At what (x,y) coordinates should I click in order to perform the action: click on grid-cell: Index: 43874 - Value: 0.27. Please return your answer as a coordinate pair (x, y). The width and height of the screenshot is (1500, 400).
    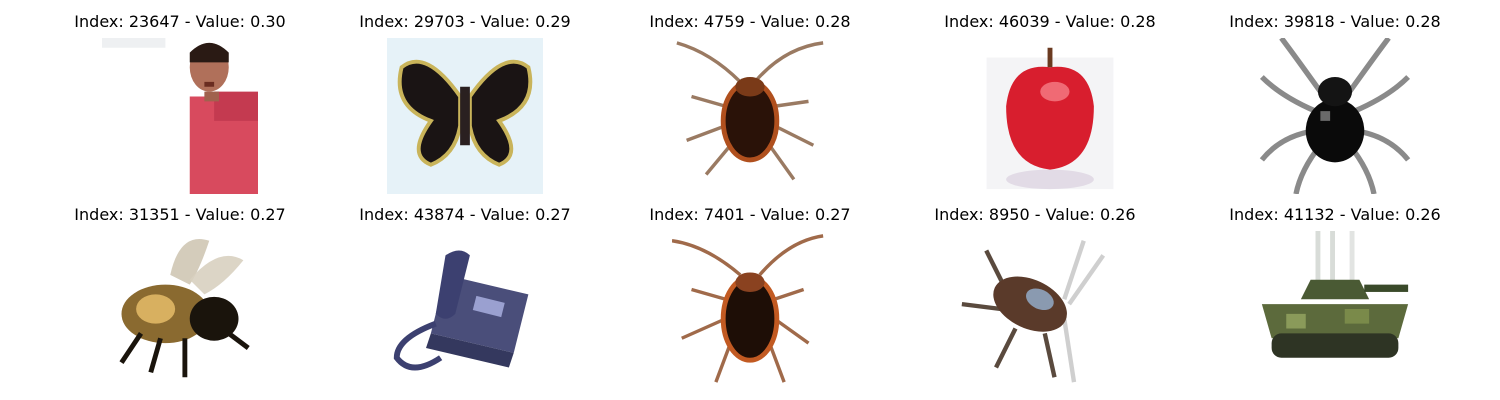
    Looking at the image, I should click on (465, 290).